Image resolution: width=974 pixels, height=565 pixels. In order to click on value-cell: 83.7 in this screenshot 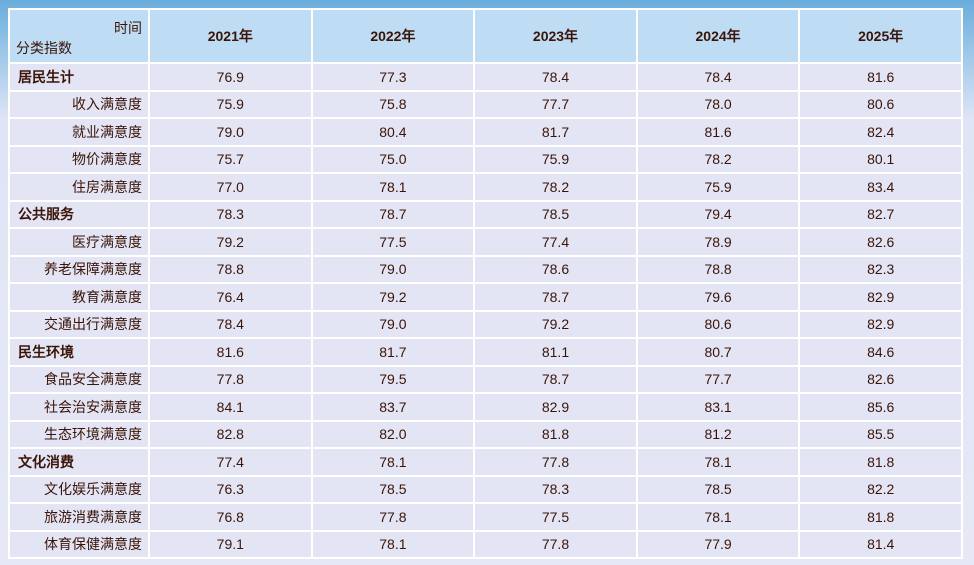, I will do `click(393, 407)`.